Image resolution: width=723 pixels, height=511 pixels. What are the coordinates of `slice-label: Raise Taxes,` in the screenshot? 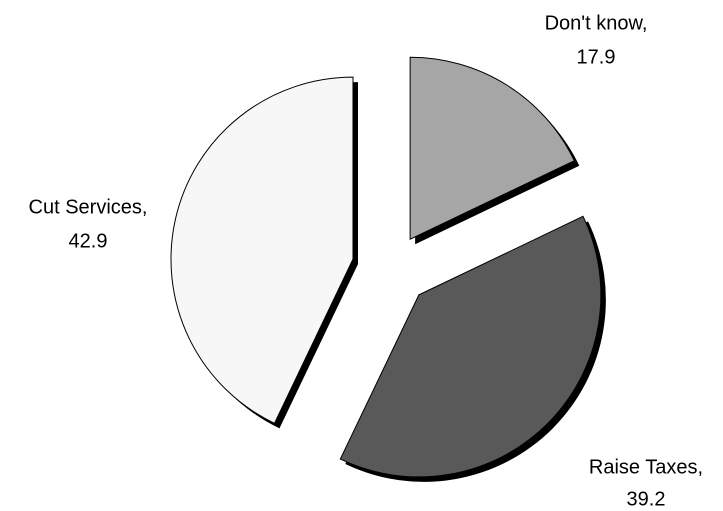 It's located at (646, 467).